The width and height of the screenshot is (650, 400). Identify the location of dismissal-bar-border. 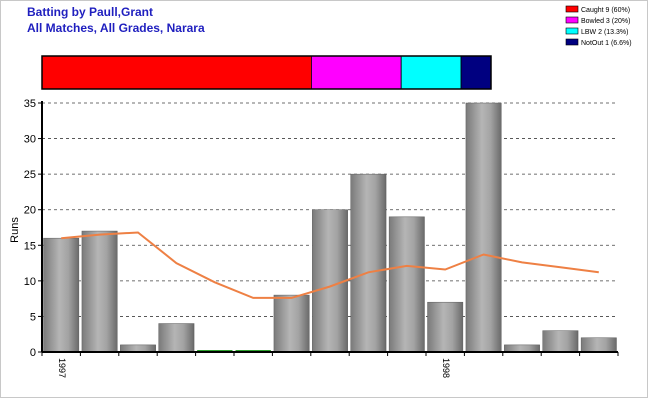
(266, 72).